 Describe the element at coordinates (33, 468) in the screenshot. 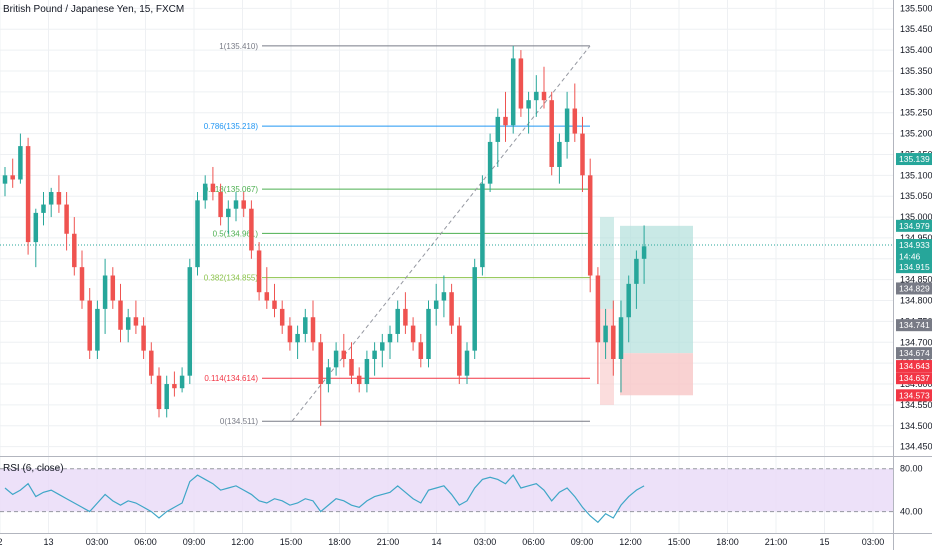

I see `rsi-title: RSI (6, close)` at that location.